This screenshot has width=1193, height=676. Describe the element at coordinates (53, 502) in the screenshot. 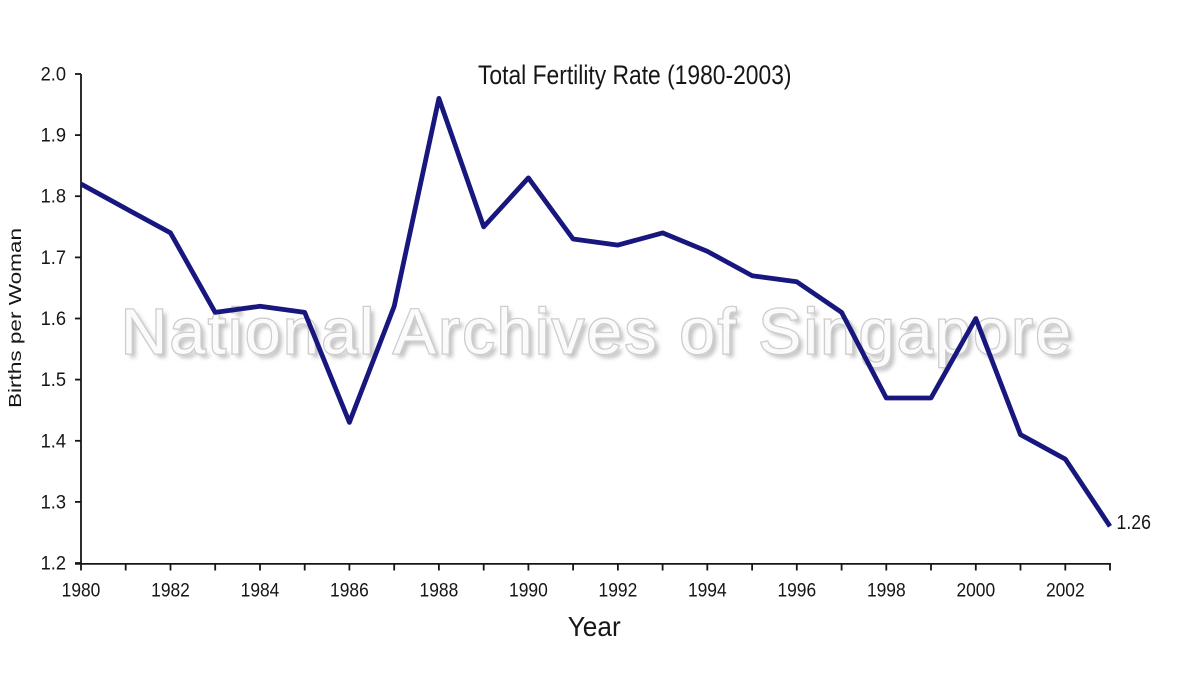

I see `svg-text: 1.3` at that location.